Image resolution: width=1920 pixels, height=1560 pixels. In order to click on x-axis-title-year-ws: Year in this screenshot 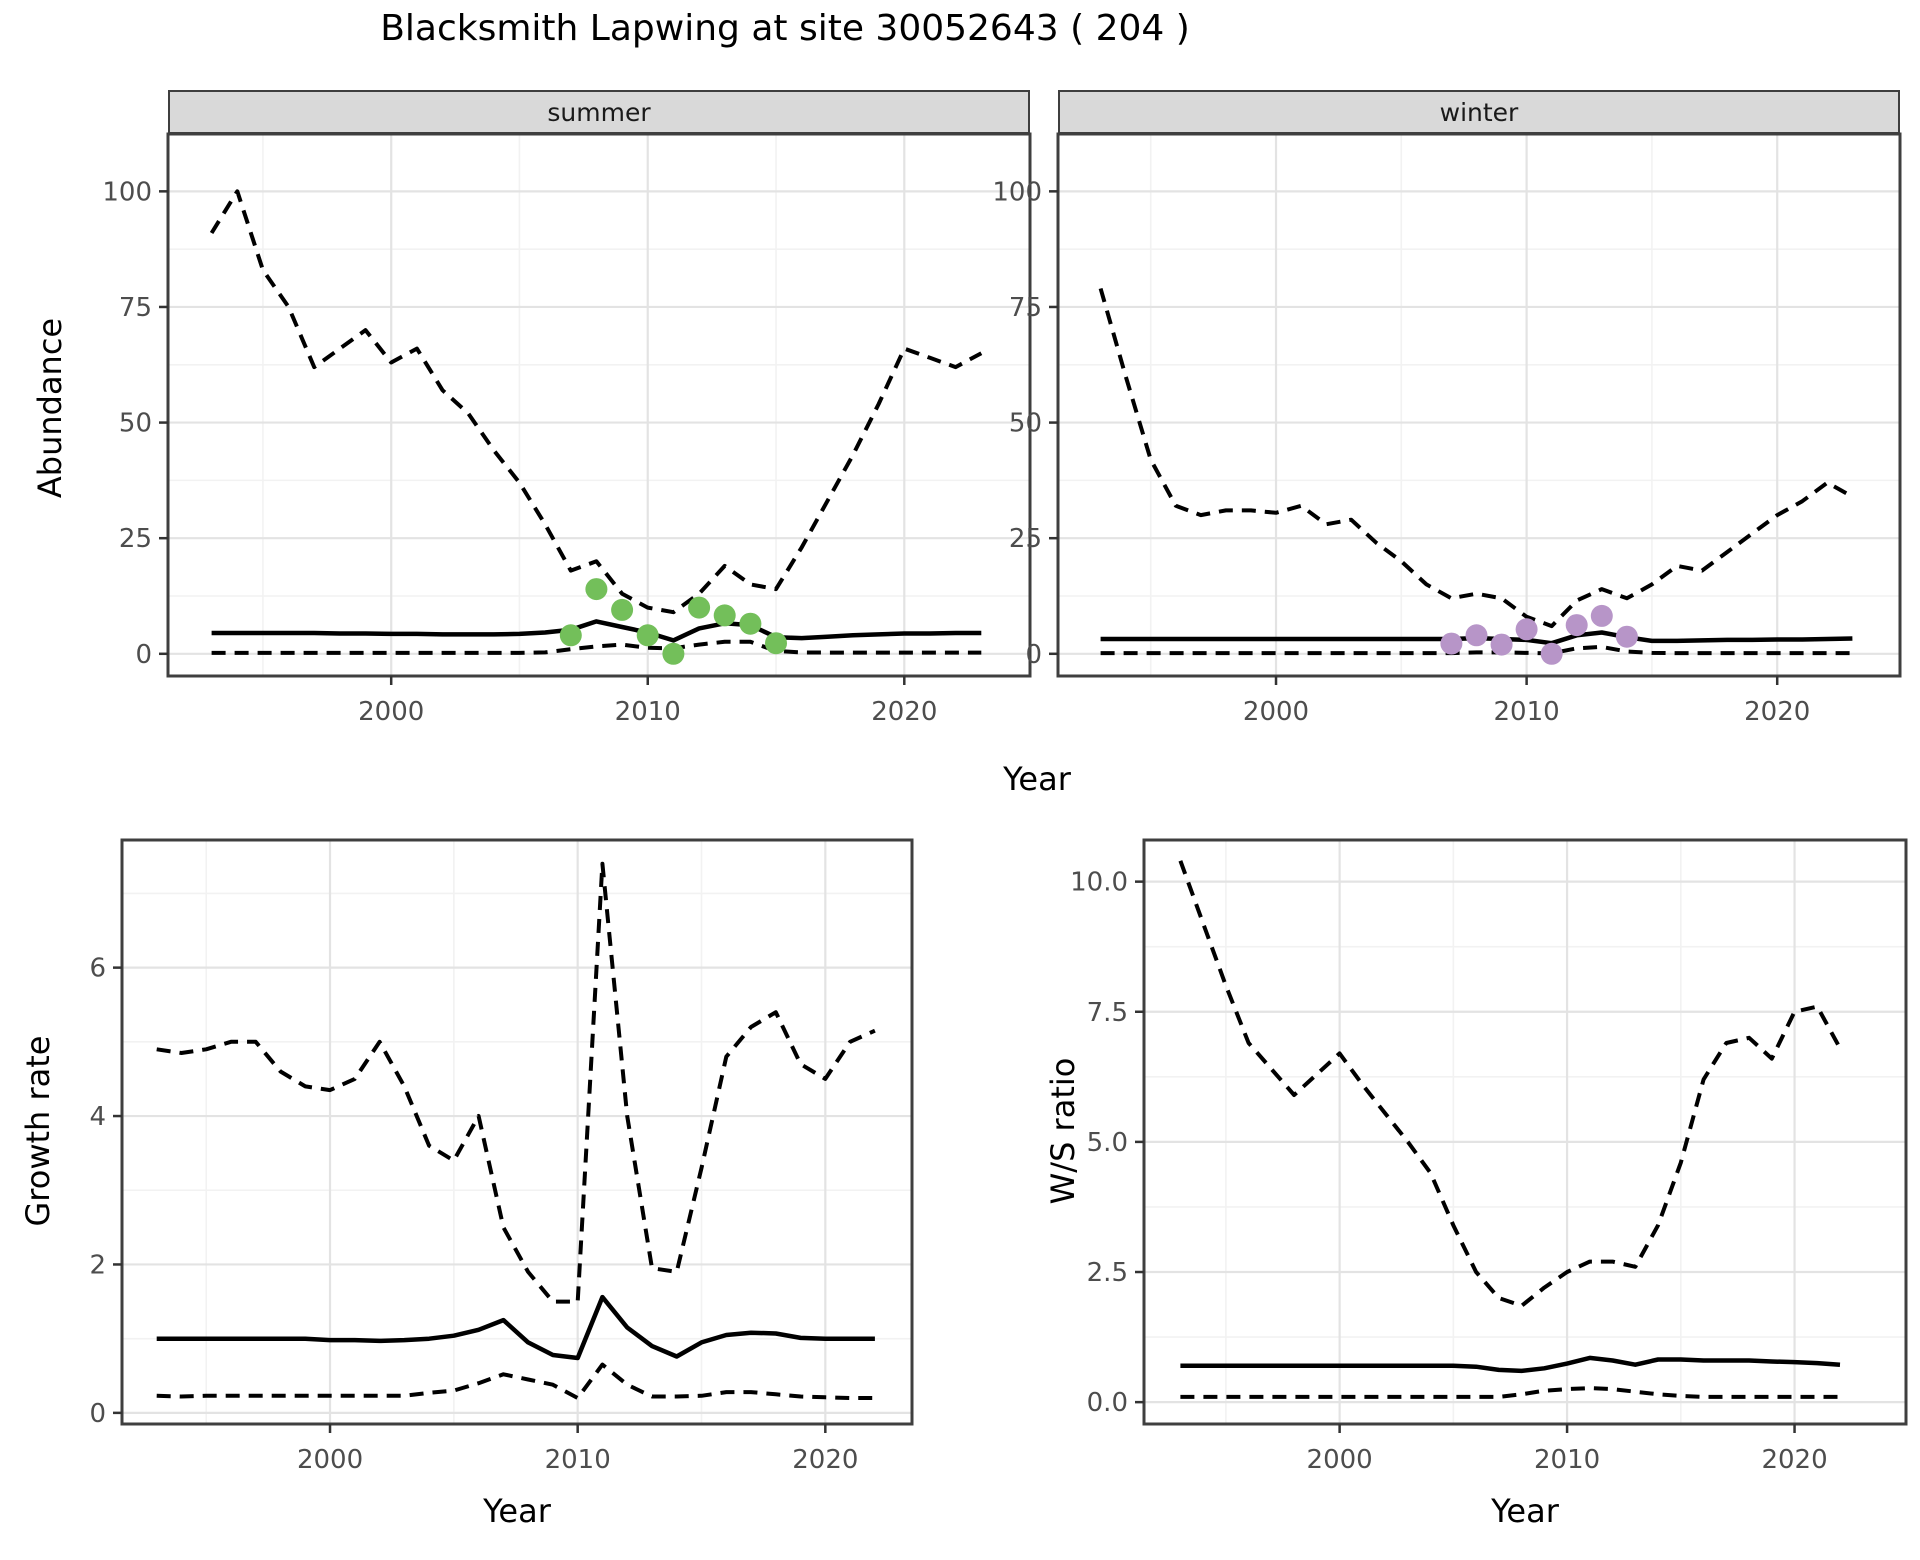, I will do `click(1525, 1511)`.